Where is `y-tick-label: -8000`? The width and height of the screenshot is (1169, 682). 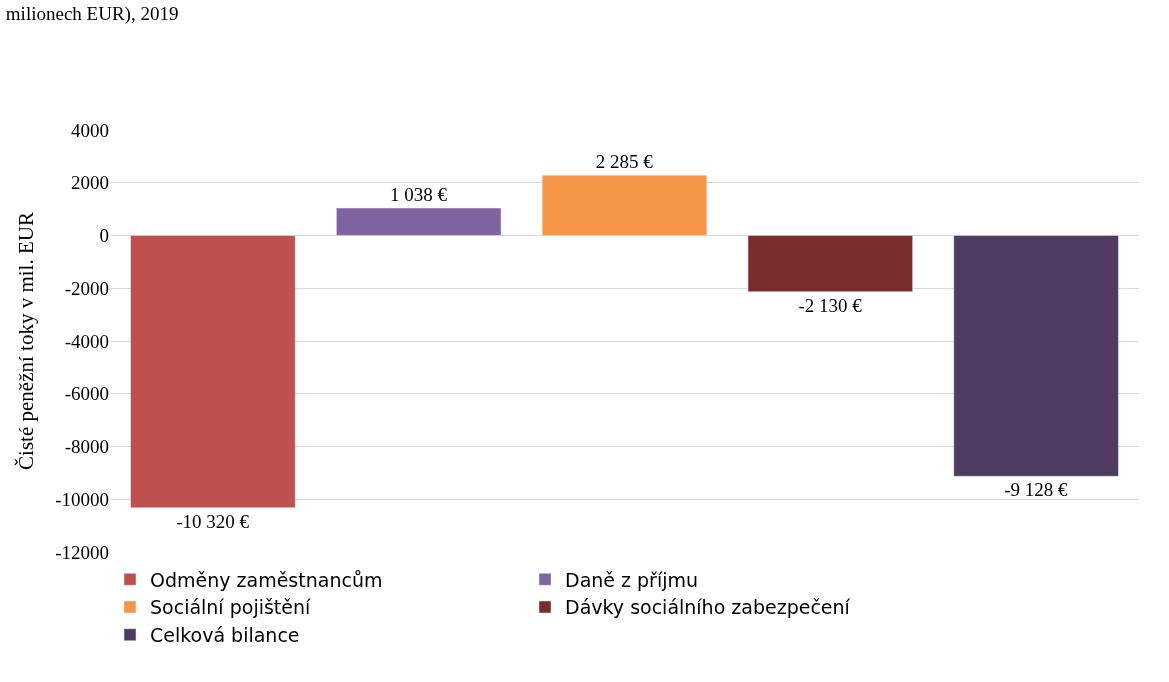
y-tick-label: -8000 is located at coordinates (86, 447).